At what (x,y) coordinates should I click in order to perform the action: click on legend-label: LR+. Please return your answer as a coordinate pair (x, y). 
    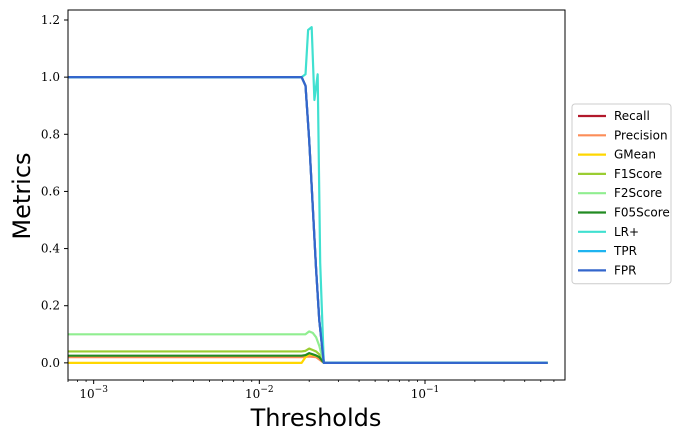
    Looking at the image, I should click on (626, 232).